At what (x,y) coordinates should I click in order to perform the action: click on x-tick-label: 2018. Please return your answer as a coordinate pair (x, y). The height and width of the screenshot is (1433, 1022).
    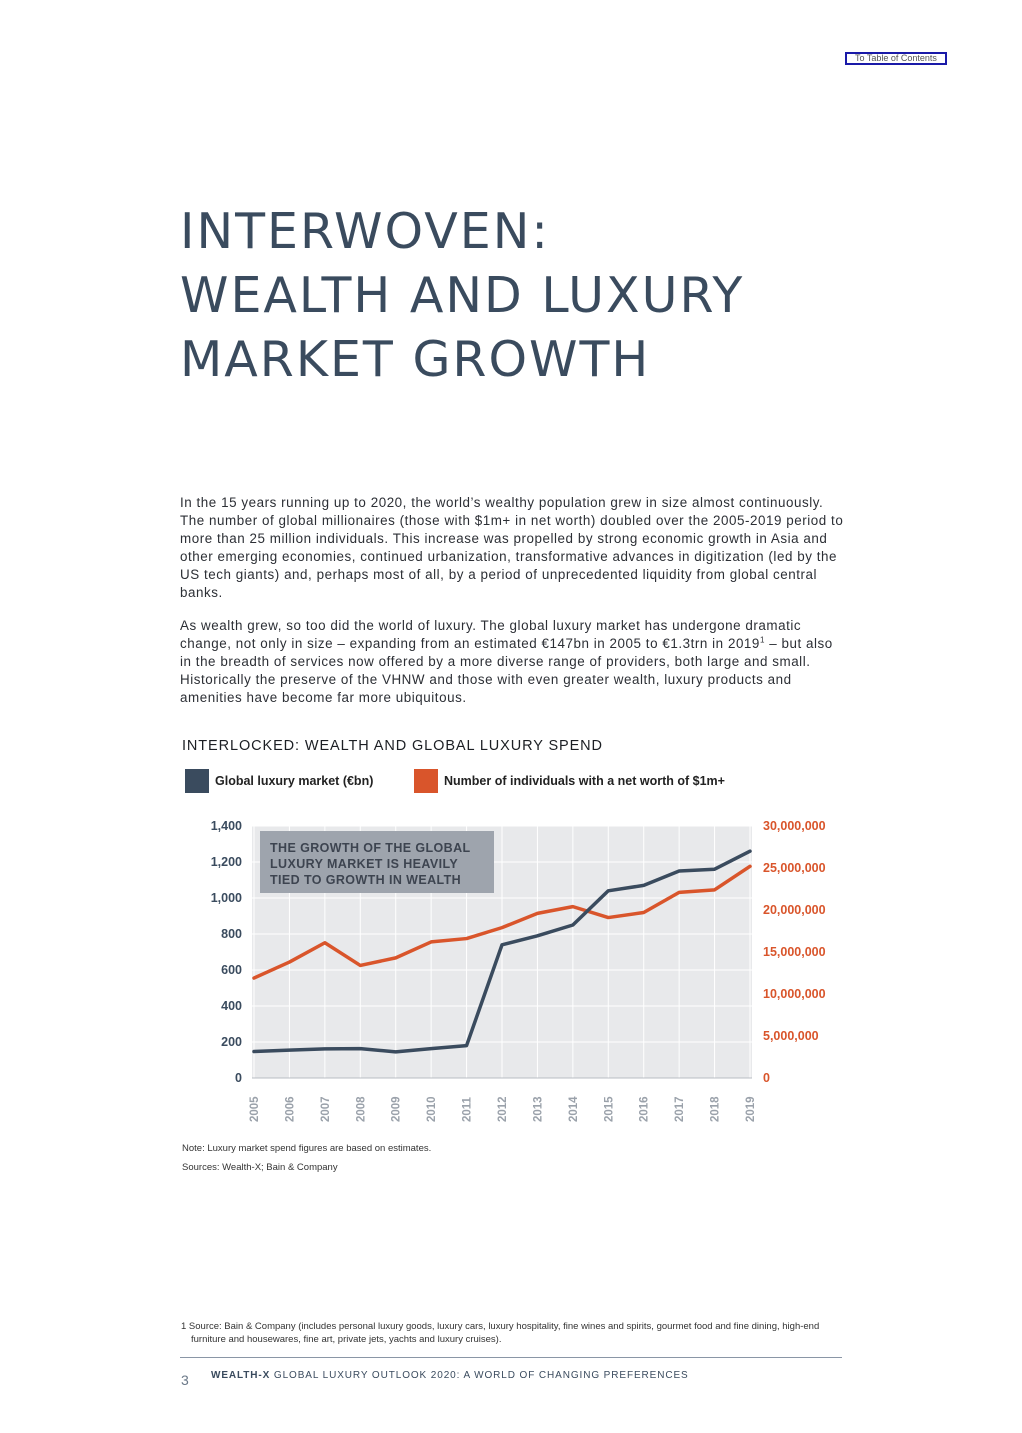
    Looking at the image, I should click on (716, 1109).